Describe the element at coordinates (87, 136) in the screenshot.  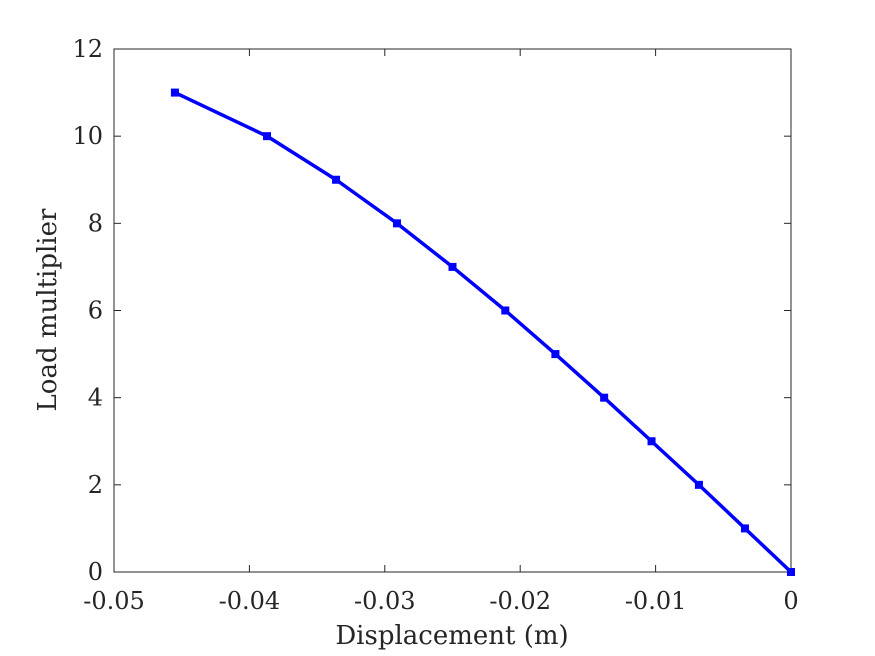
I see `y-tick-label: 10` at that location.